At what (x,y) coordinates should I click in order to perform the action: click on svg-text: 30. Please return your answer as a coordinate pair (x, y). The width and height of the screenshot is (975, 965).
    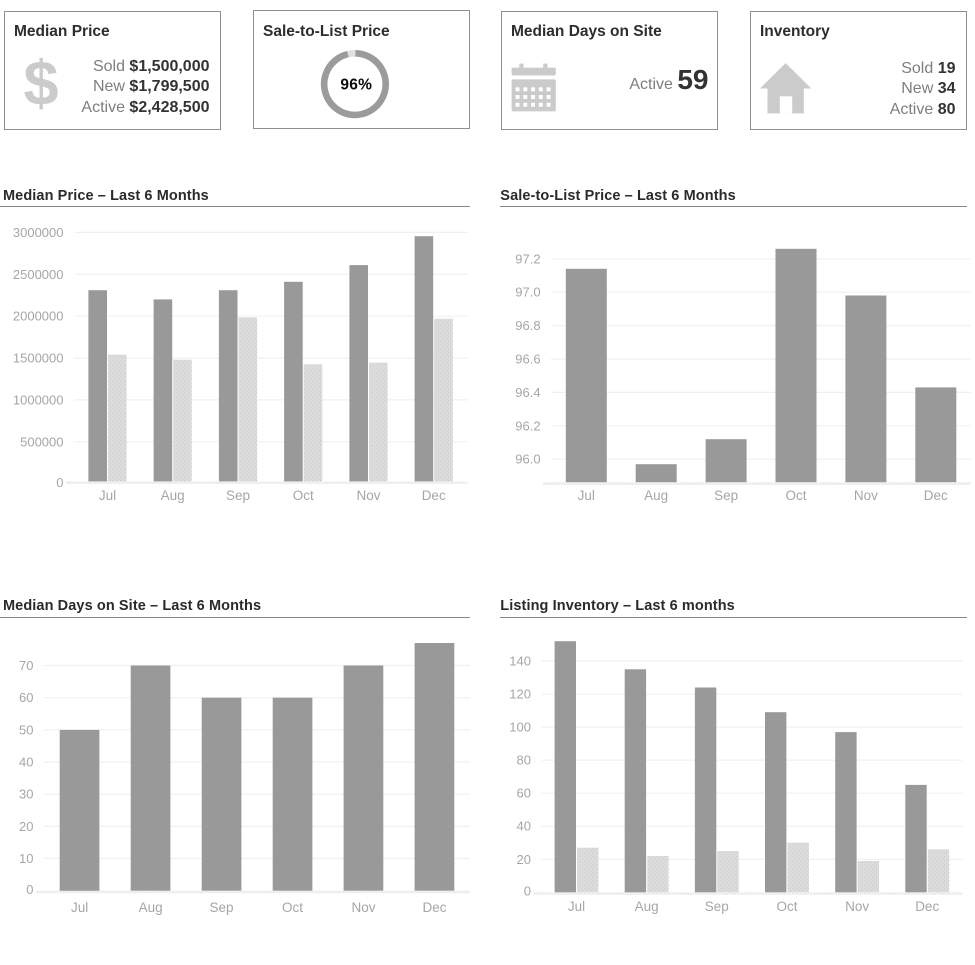
    Looking at the image, I should click on (26, 794).